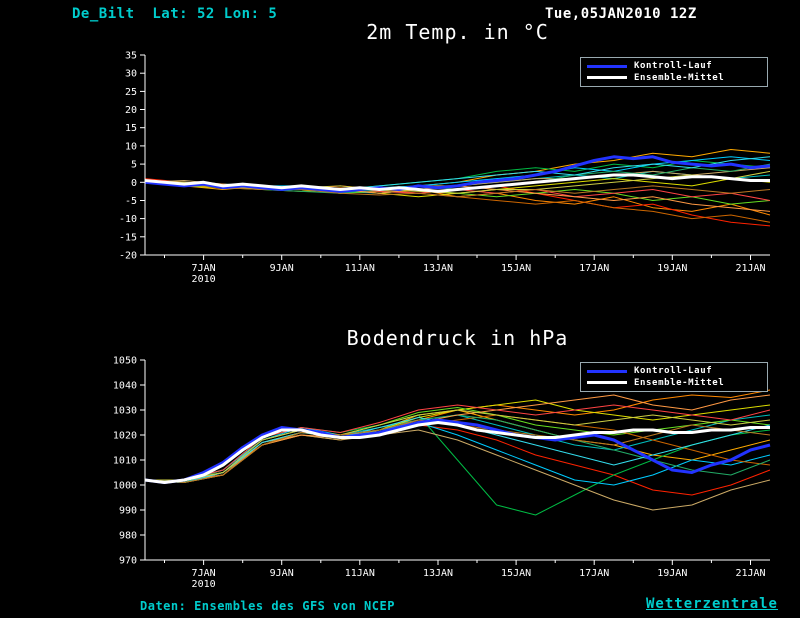  What do you see at coordinates (128, 561) in the screenshot?
I see `y-tick-label: 970` at bounding box center [128, 561].